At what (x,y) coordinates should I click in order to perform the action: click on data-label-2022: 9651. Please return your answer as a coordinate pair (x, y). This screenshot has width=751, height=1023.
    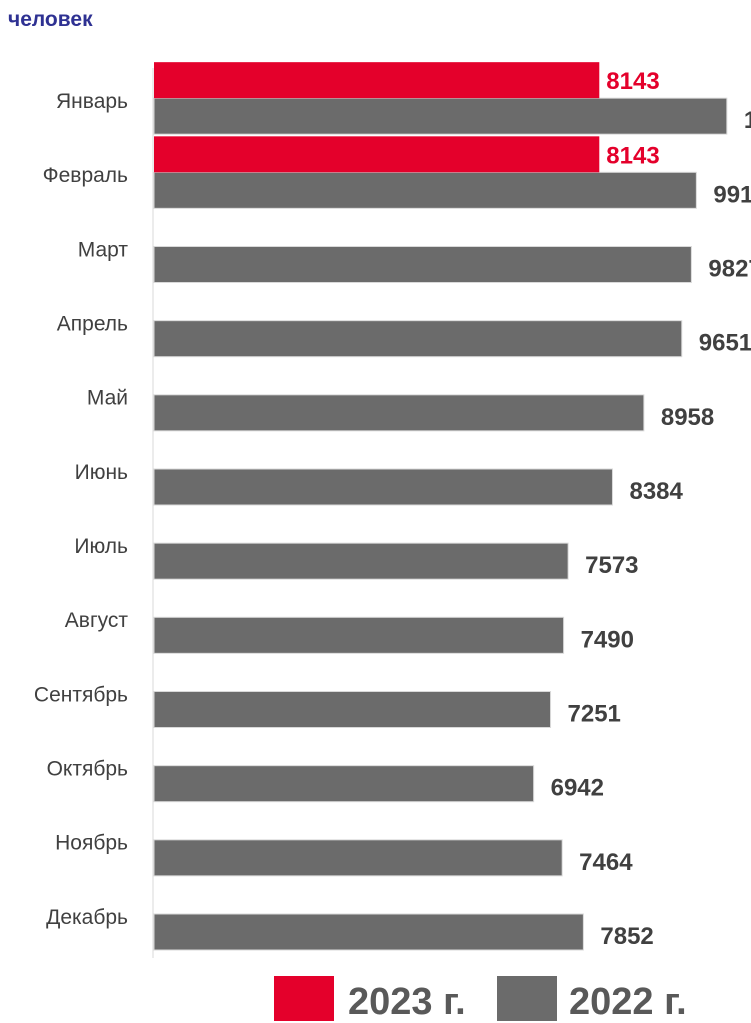
    Looking at the image, I should click on (725, 343).